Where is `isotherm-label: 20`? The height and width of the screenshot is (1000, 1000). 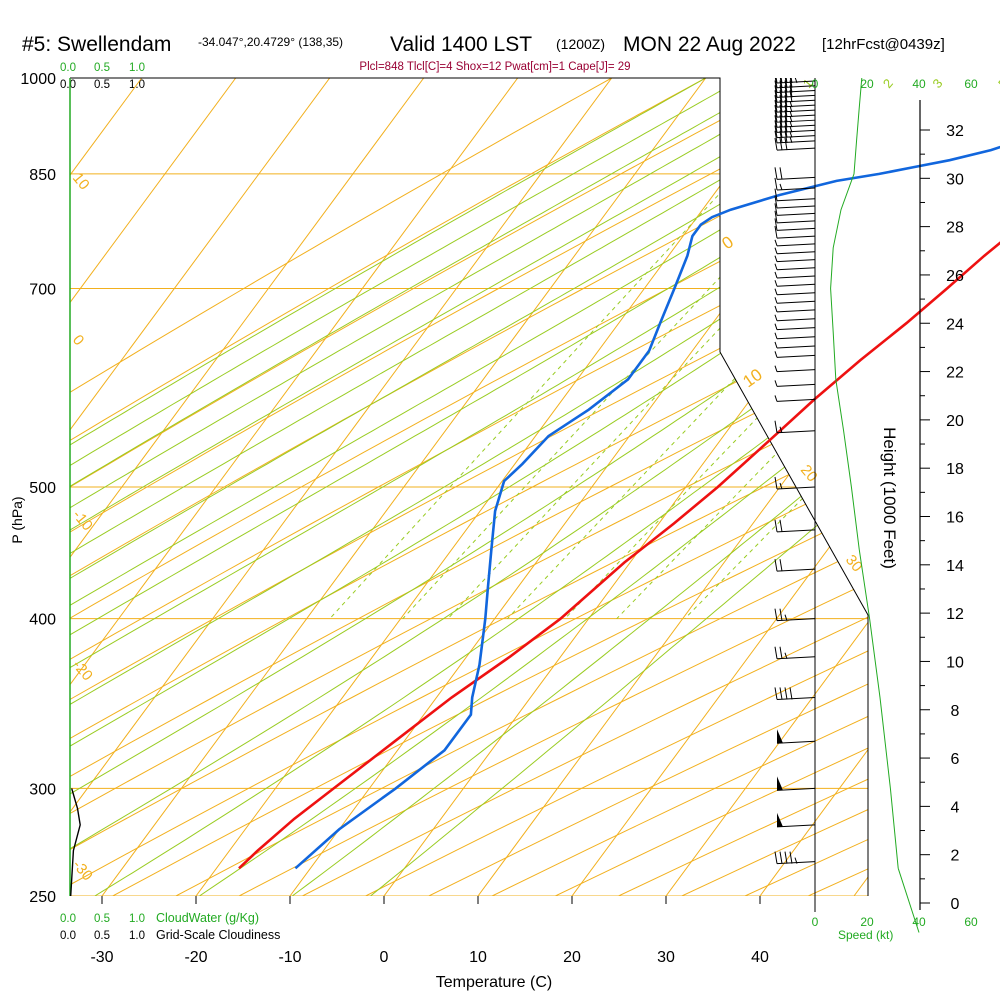 isotherm-label: 20 is located at coordinates (809, 474).